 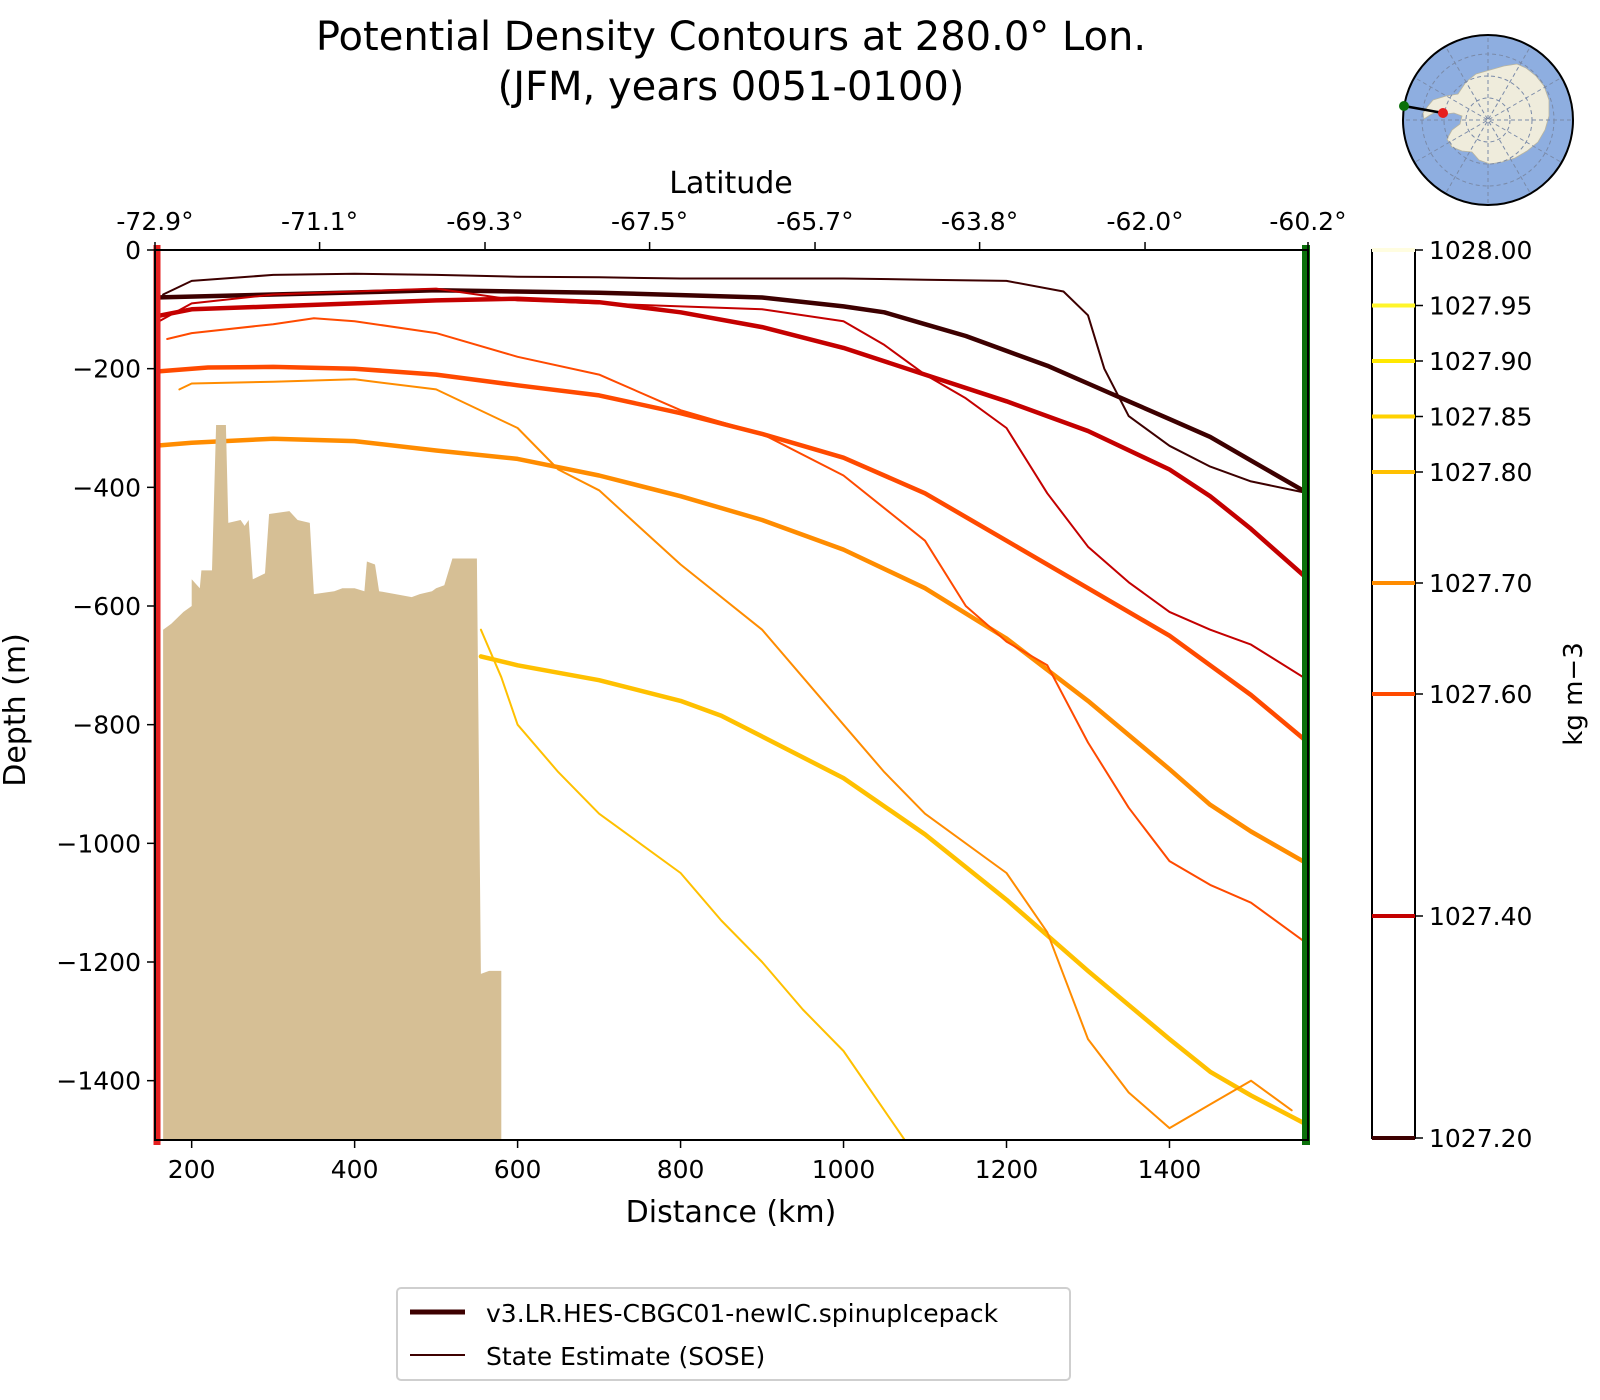 I want to click on colorbar-tick-label: 1027.95, so click(x=1480, y=306).